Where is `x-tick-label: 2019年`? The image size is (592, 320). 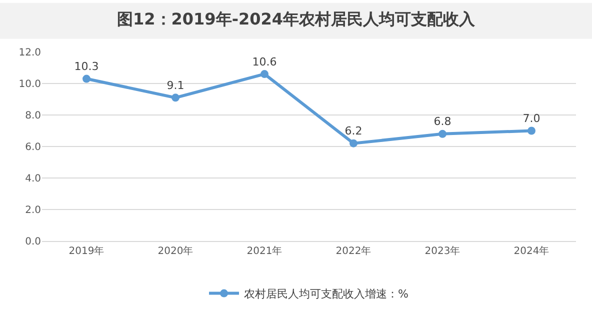 x-tick-label: 2019年 is located at coordinates (86, 251).